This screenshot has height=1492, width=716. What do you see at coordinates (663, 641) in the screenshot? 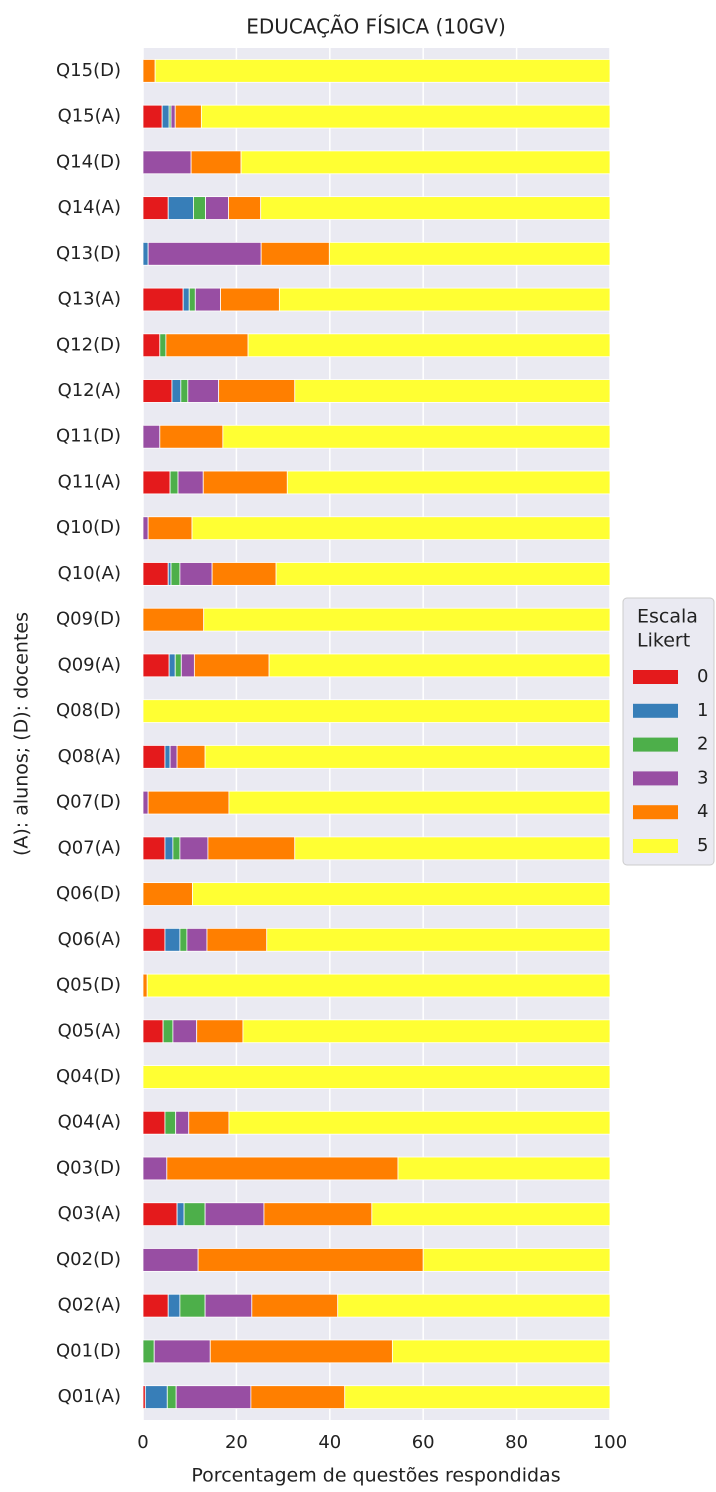
I see `legend-title: Likert` at bounding box center [663, 641].